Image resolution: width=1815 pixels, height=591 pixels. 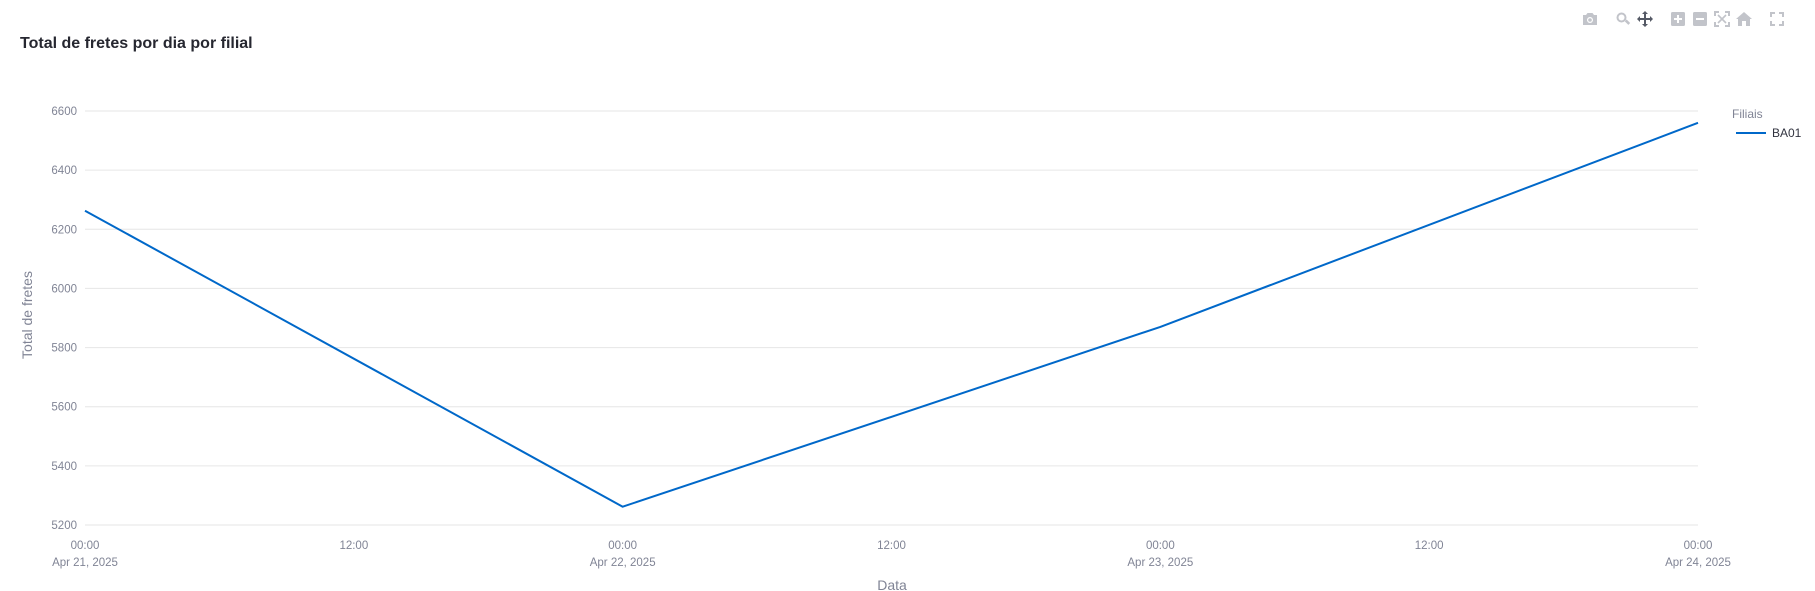 I want to click on y-tick-label: 6000, so click(x=64, y=289).